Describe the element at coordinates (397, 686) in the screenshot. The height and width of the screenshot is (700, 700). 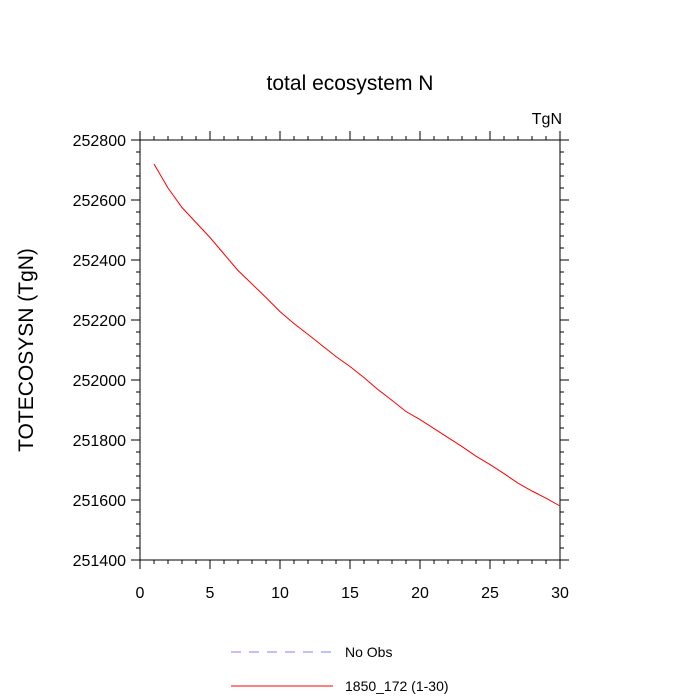
I see `legend-label-1: 1850_172 (1-30)` at that location.